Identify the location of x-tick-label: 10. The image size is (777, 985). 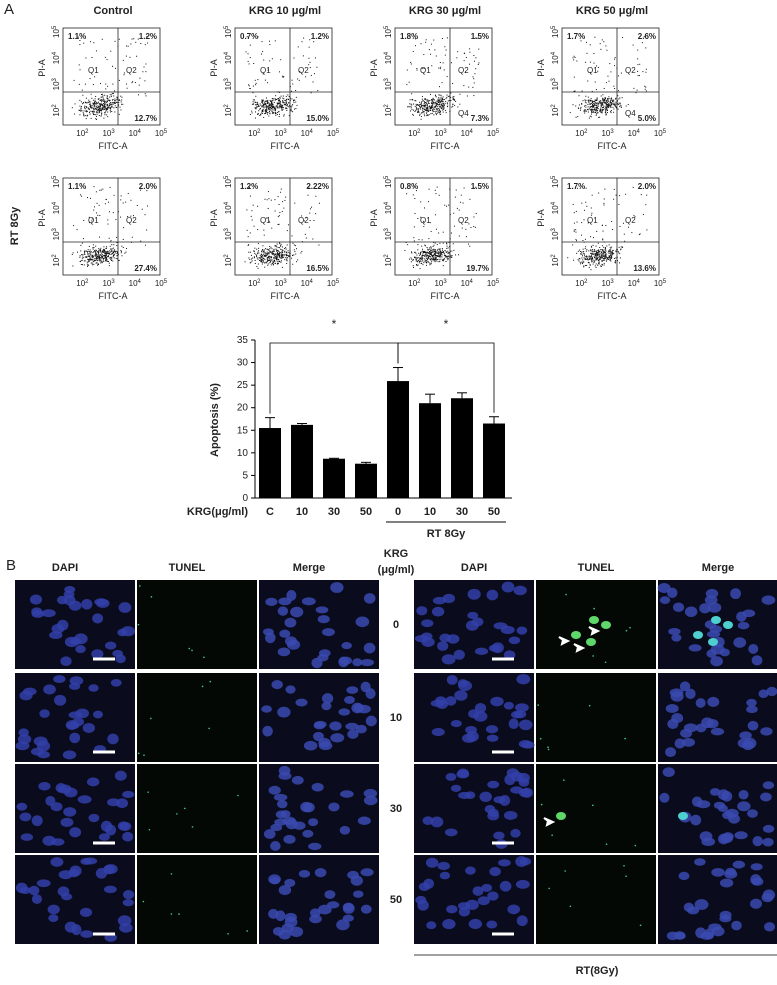
(302, 512).